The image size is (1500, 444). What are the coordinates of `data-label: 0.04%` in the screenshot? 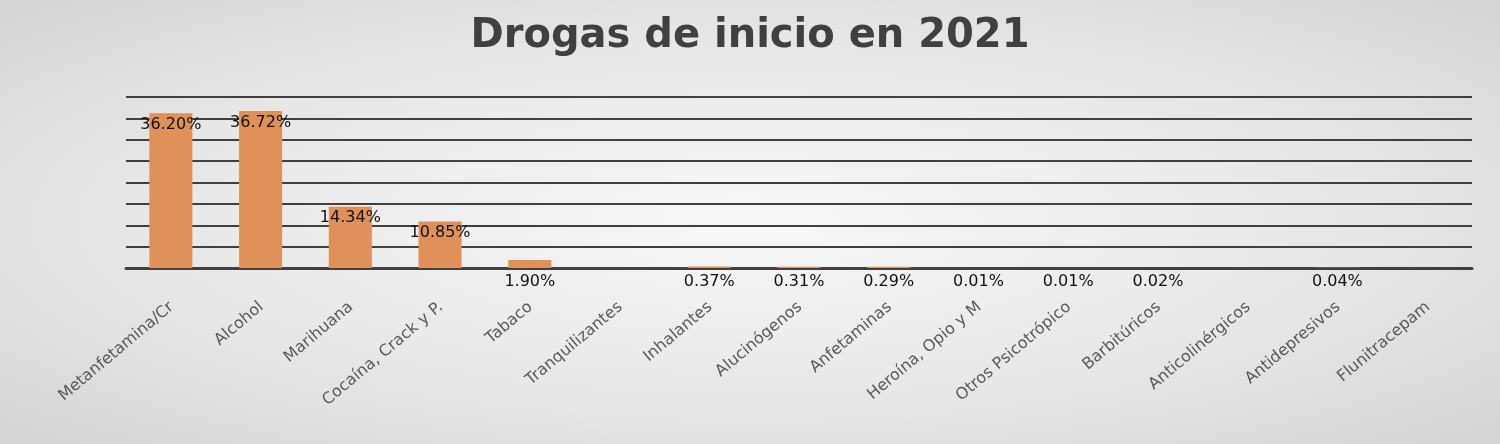 It's located at (1337, 280).